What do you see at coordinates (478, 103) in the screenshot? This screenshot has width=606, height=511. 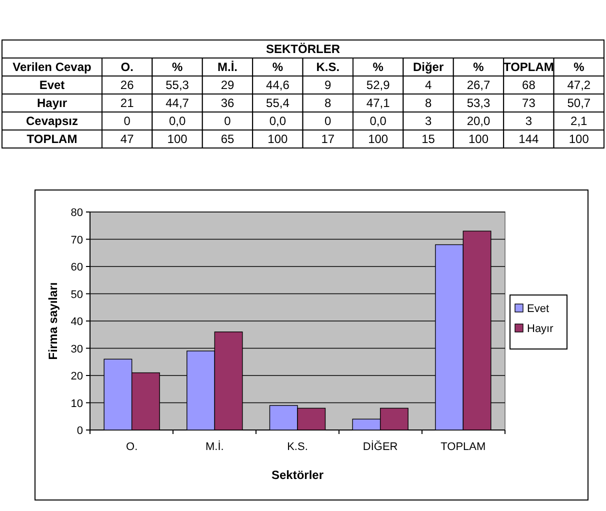 I see `data-label: 53,3` at bounding box center [478, 103].